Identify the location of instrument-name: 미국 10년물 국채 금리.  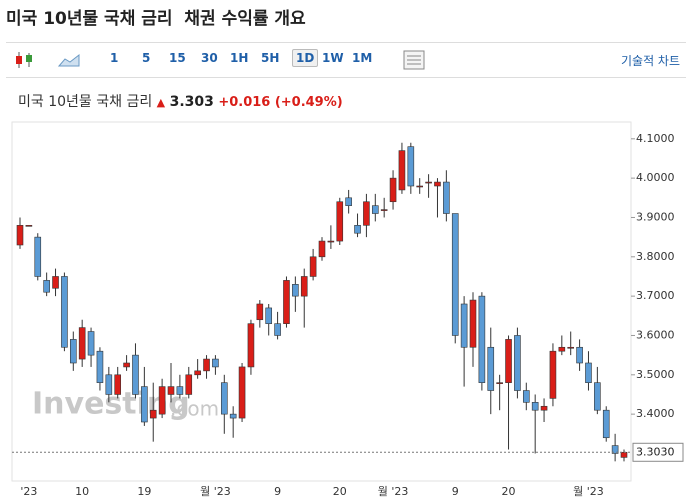
(85, 102).